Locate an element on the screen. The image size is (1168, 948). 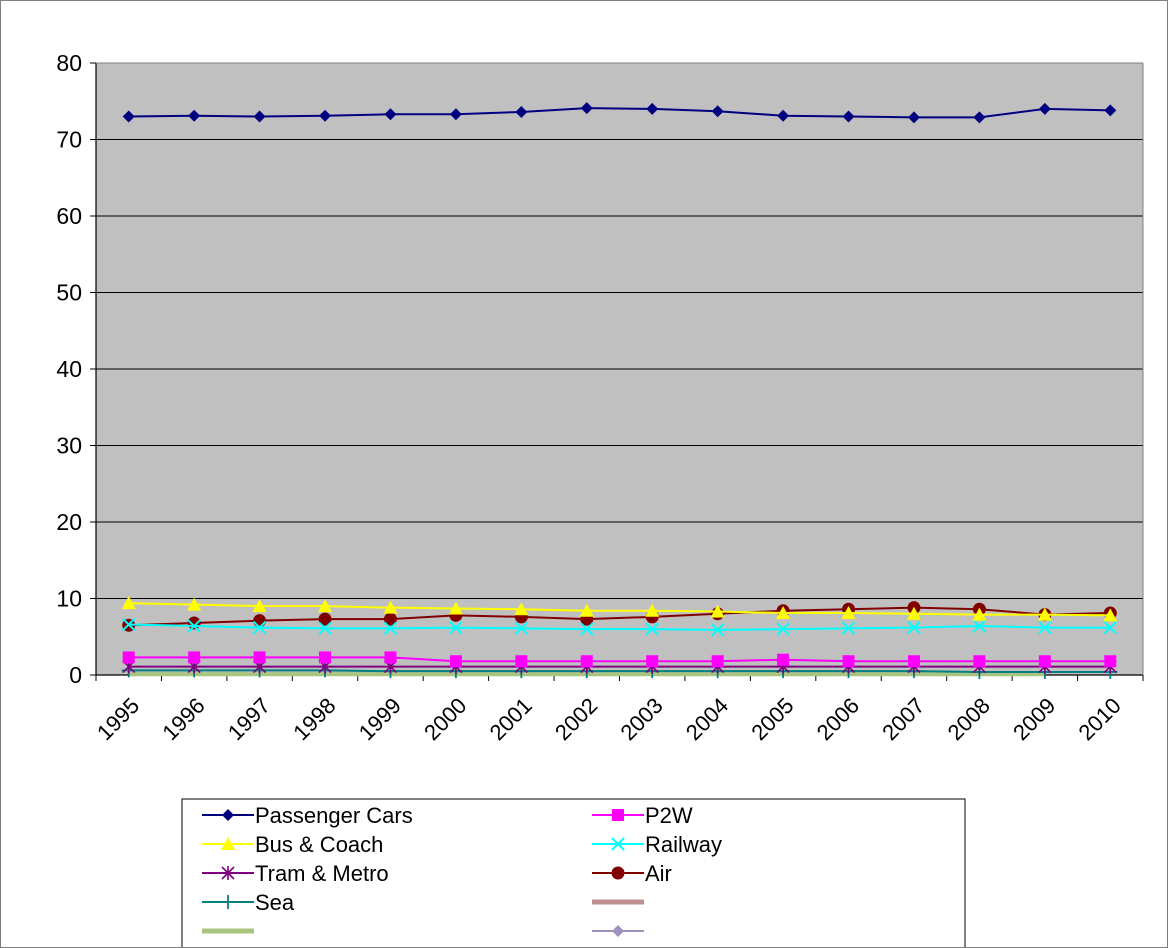
y-tick-label: 70 is located at coordinates (69, 140).